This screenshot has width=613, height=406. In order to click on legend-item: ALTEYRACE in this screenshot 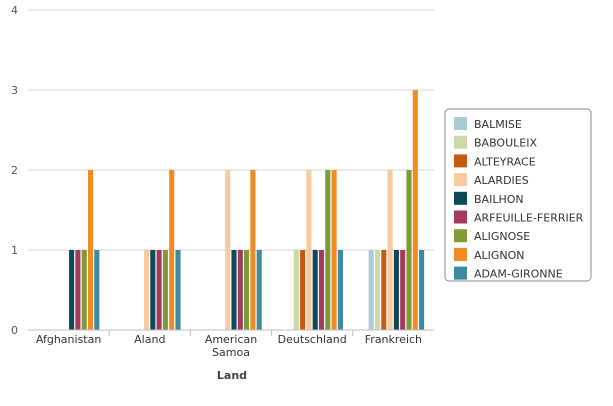, I will do `click(495, 161)`.